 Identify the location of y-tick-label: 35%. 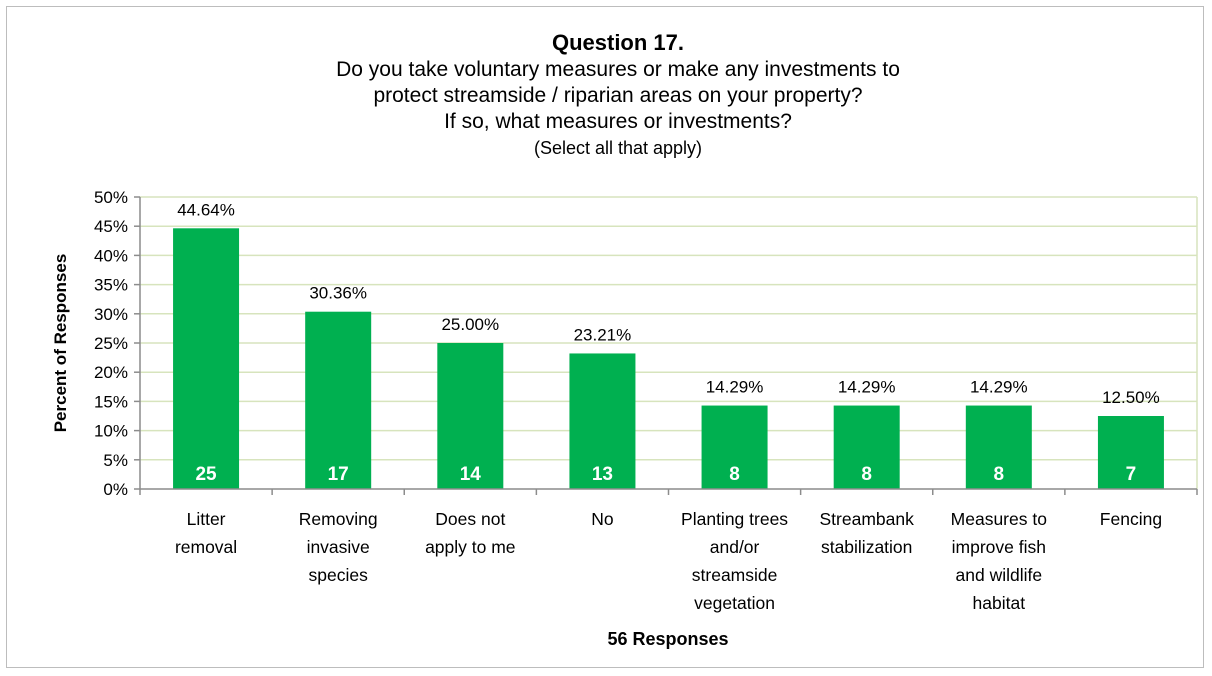
(111, 285).